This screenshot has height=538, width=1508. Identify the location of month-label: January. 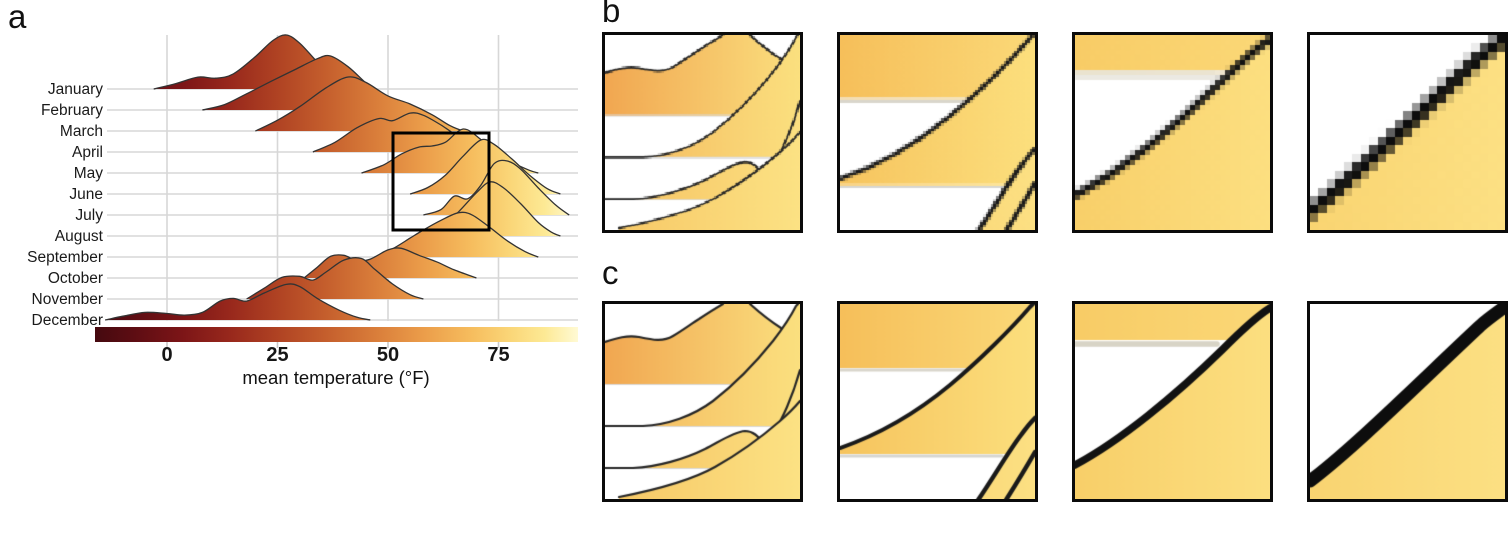
(75, 89).